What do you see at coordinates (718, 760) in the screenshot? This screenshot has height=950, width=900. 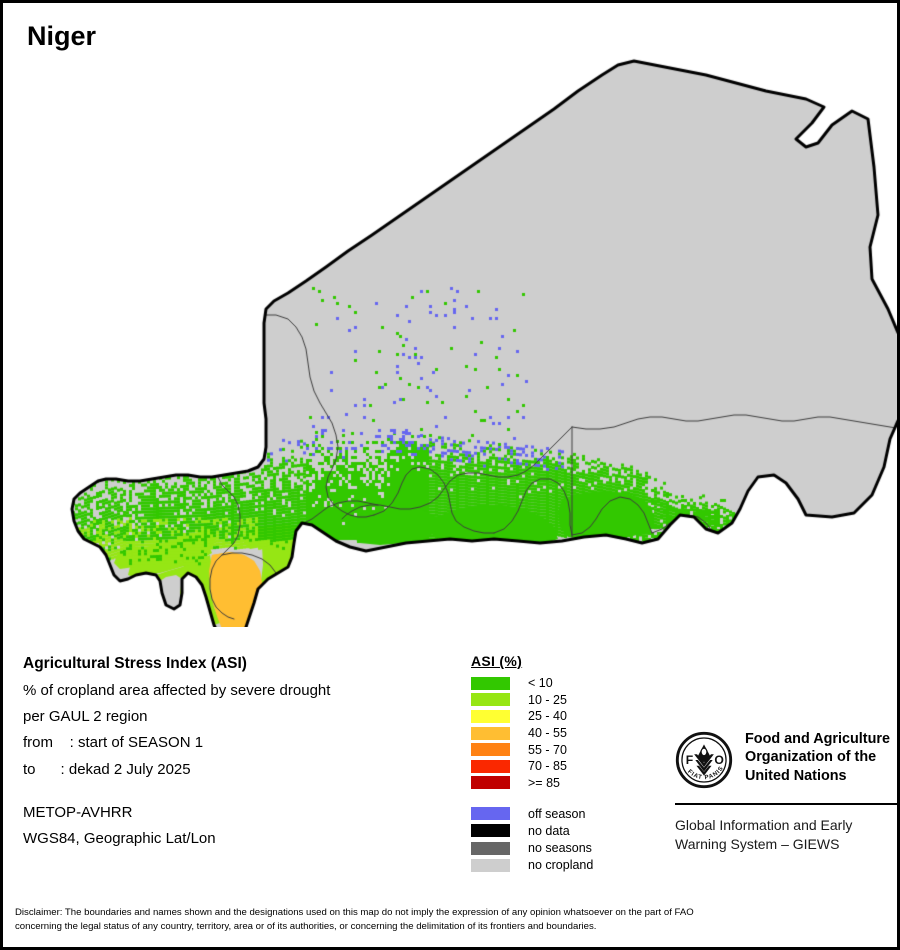 I see `svg-text: O` at bounding box center [718, 760].